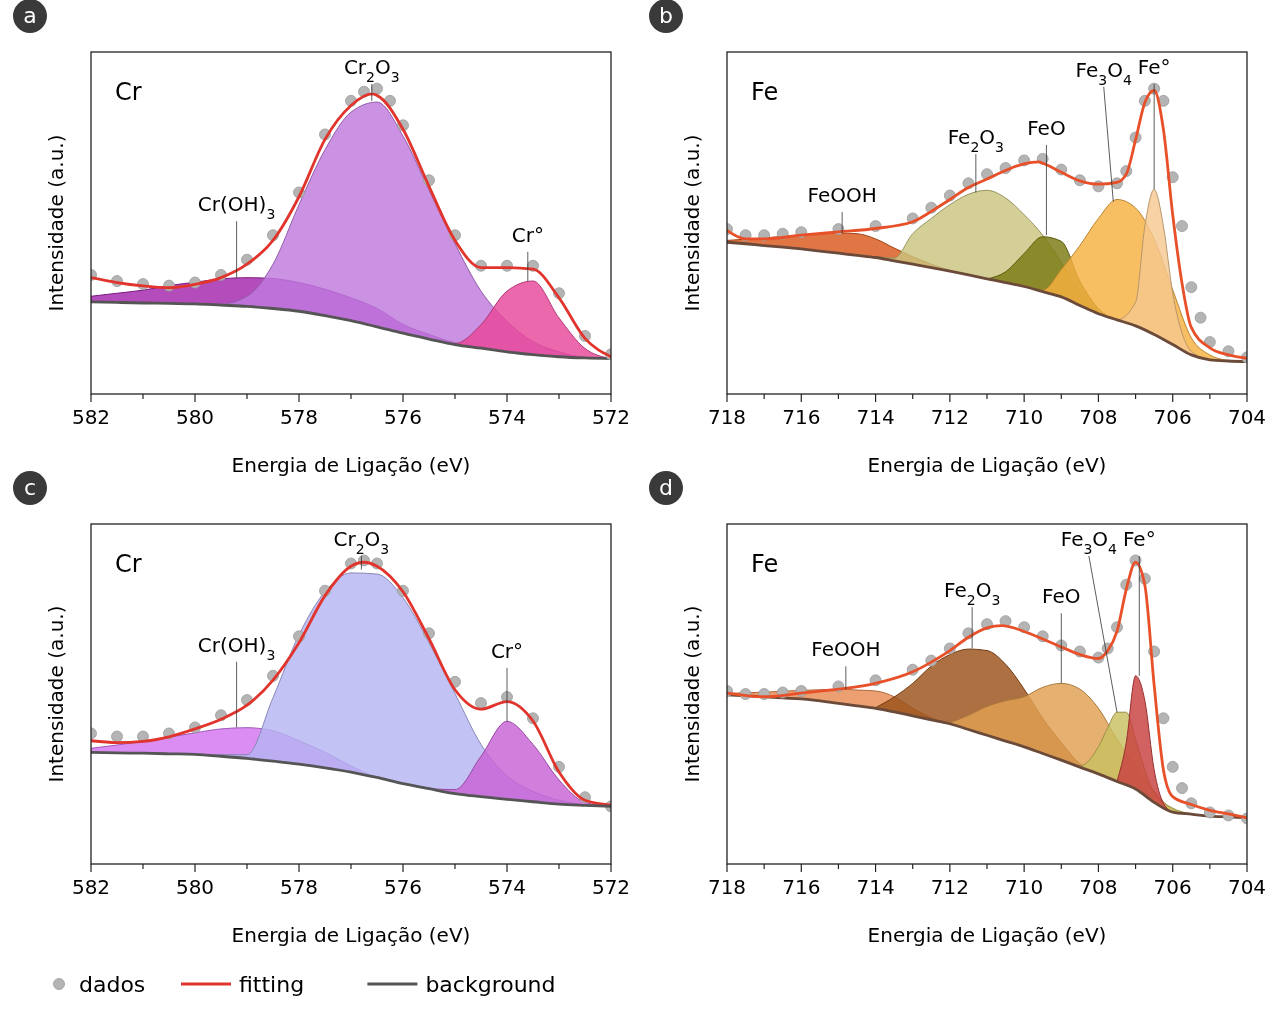 The height and width of the screenshot is (1017, 1271). I want to click on legend-label: fitting, so click(272, 984).